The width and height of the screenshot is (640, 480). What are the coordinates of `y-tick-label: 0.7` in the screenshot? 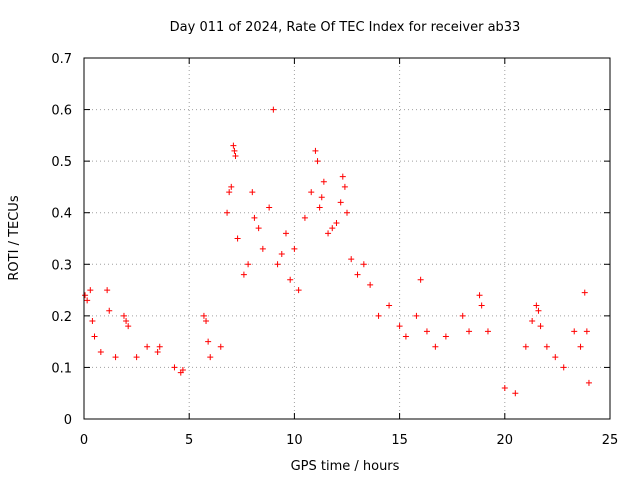 It's located at (61, 59).